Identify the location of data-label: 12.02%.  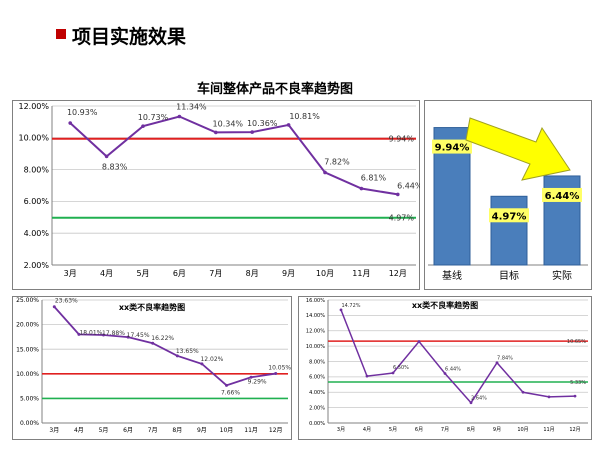
(211, 359).